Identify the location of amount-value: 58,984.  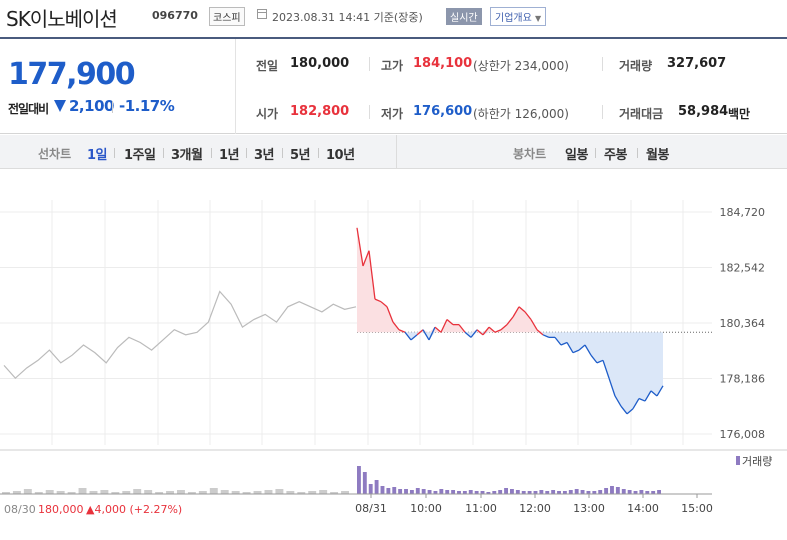
(703, 111).